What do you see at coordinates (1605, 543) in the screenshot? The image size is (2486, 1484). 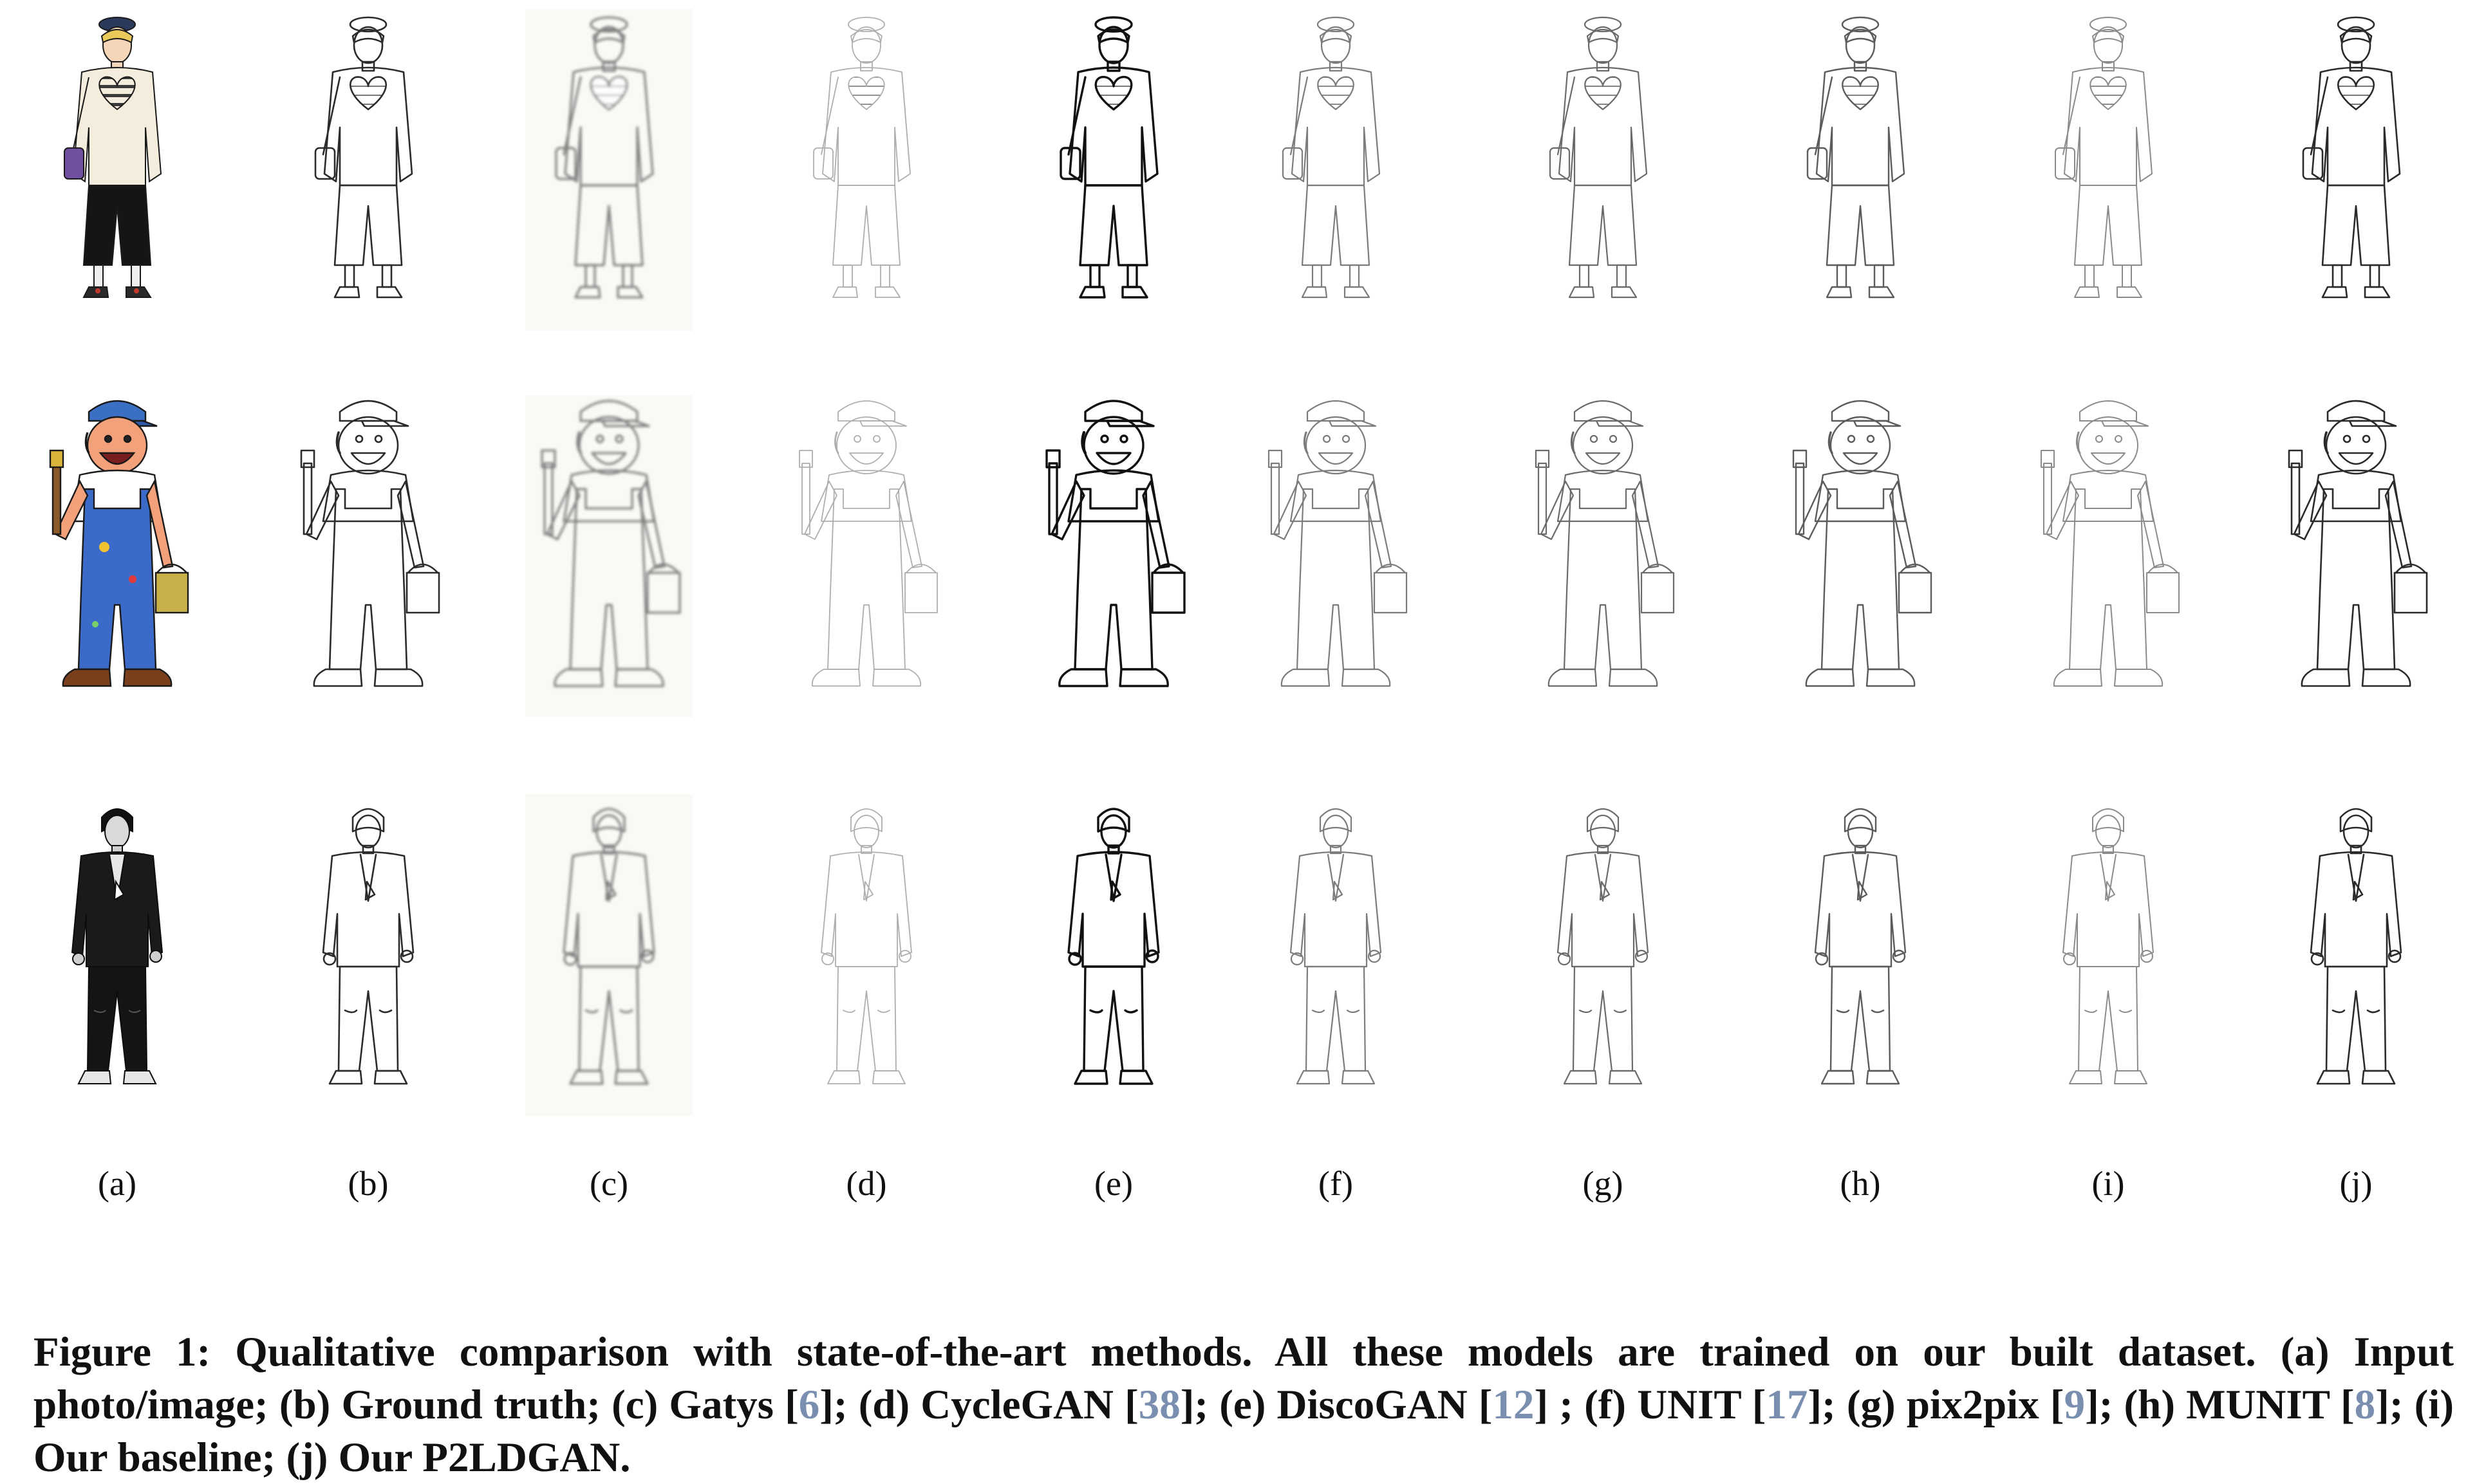 I see `figure-cell-r2-g` at bounding box center [1605, 543].